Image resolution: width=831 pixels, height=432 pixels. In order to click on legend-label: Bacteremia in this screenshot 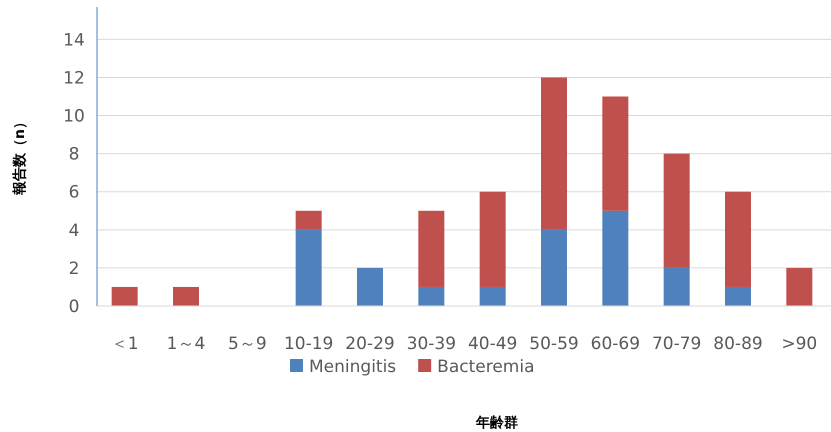, I will do `click(485, 367)`.